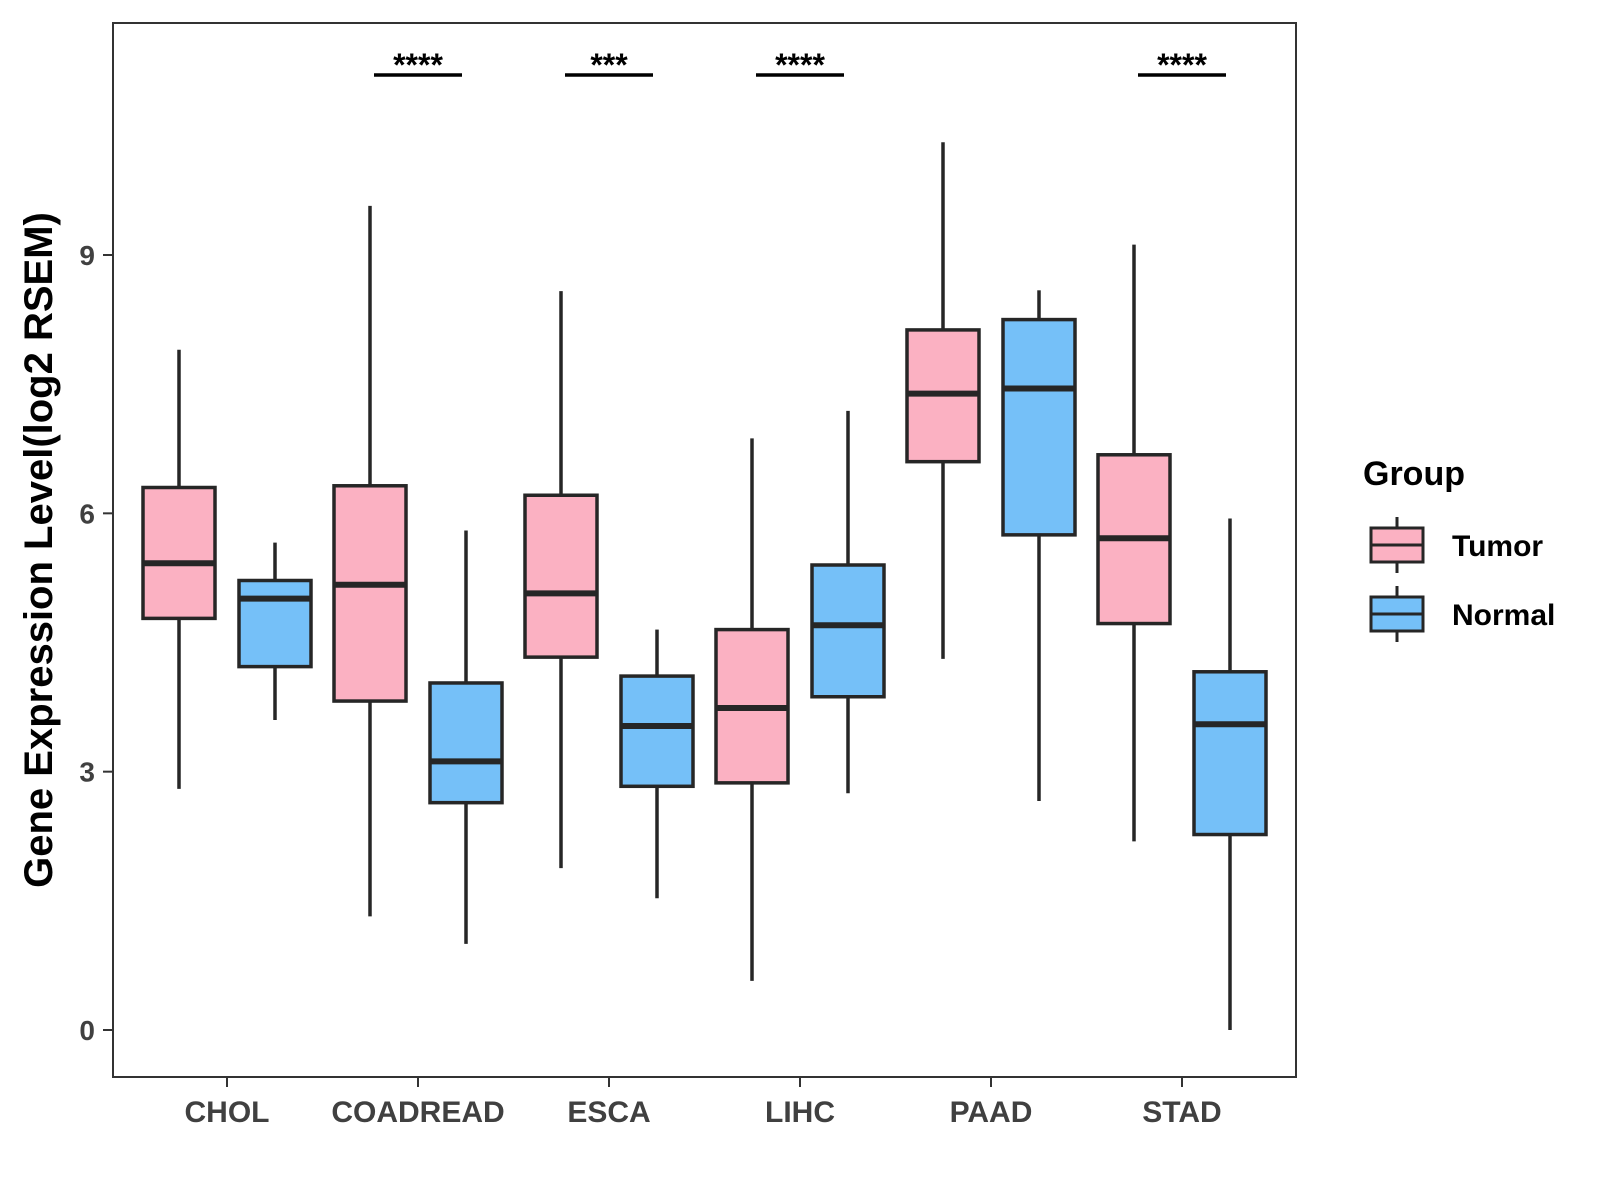 The width and height of the screenshot is (1600, 1200). Describe the element at coordinates (1414, 474) in the screenshot. I see `legend-title: Group` at that location.